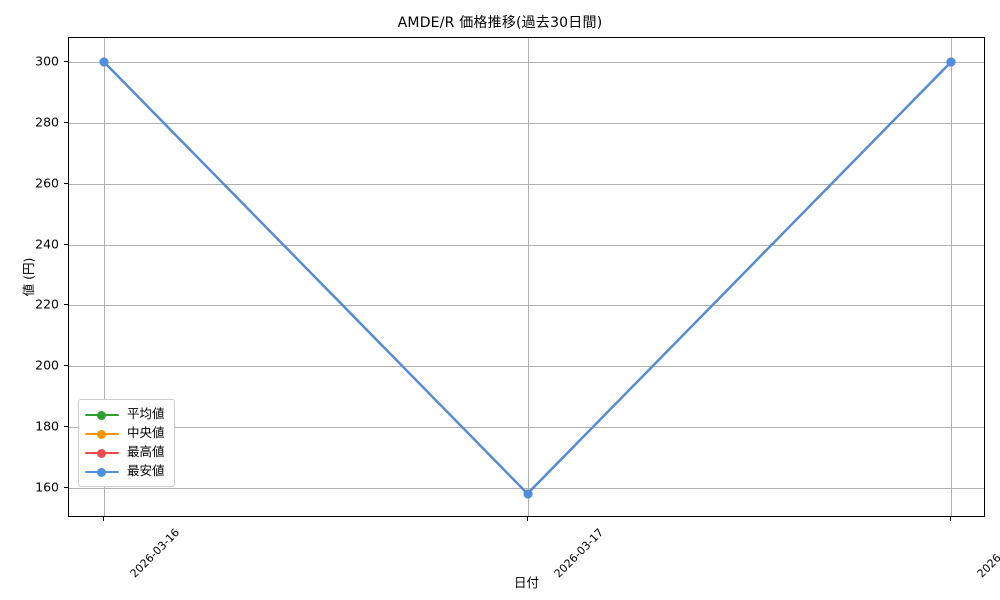 The height and width of the screenshot is (600, 1000). What do you see at coordinates (526, 582) in the screenshot?
I see `x-axis-label: 日付` at bounding box center [526, 582].